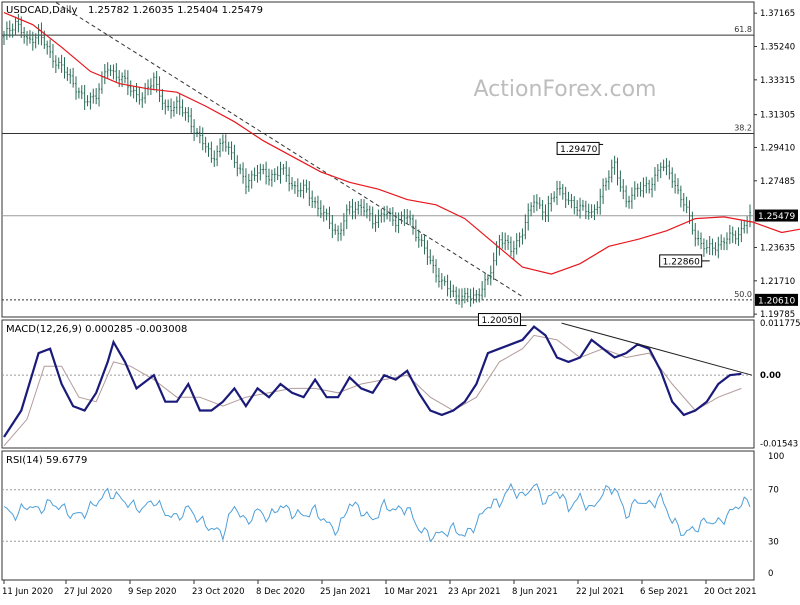 The width and height of the screenshot is (800, 605). I want to click on current-price-box, so click(776, 215).